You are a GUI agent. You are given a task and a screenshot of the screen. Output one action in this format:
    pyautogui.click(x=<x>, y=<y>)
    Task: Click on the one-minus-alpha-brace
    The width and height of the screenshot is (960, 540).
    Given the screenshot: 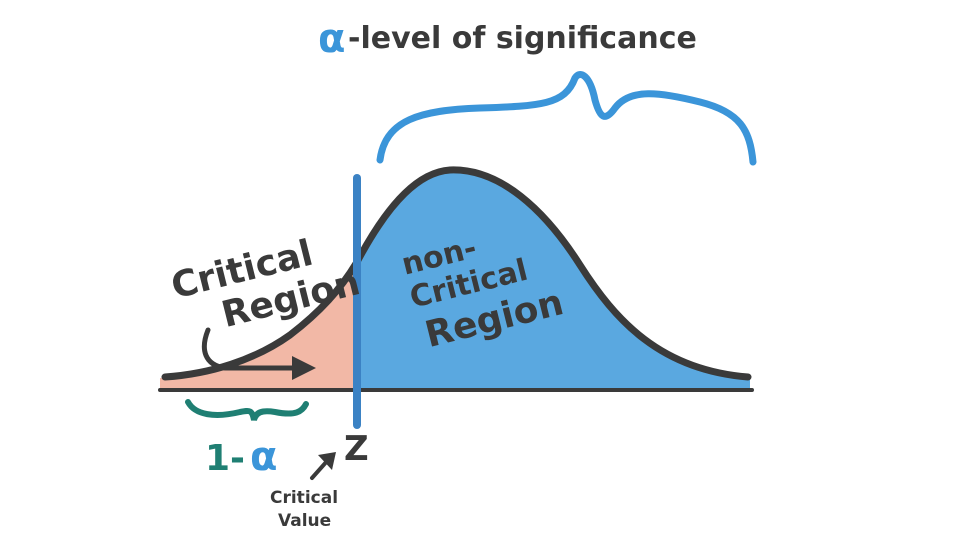 What is the action you would take?
    pyautogui.click(x=247, y=410)
    